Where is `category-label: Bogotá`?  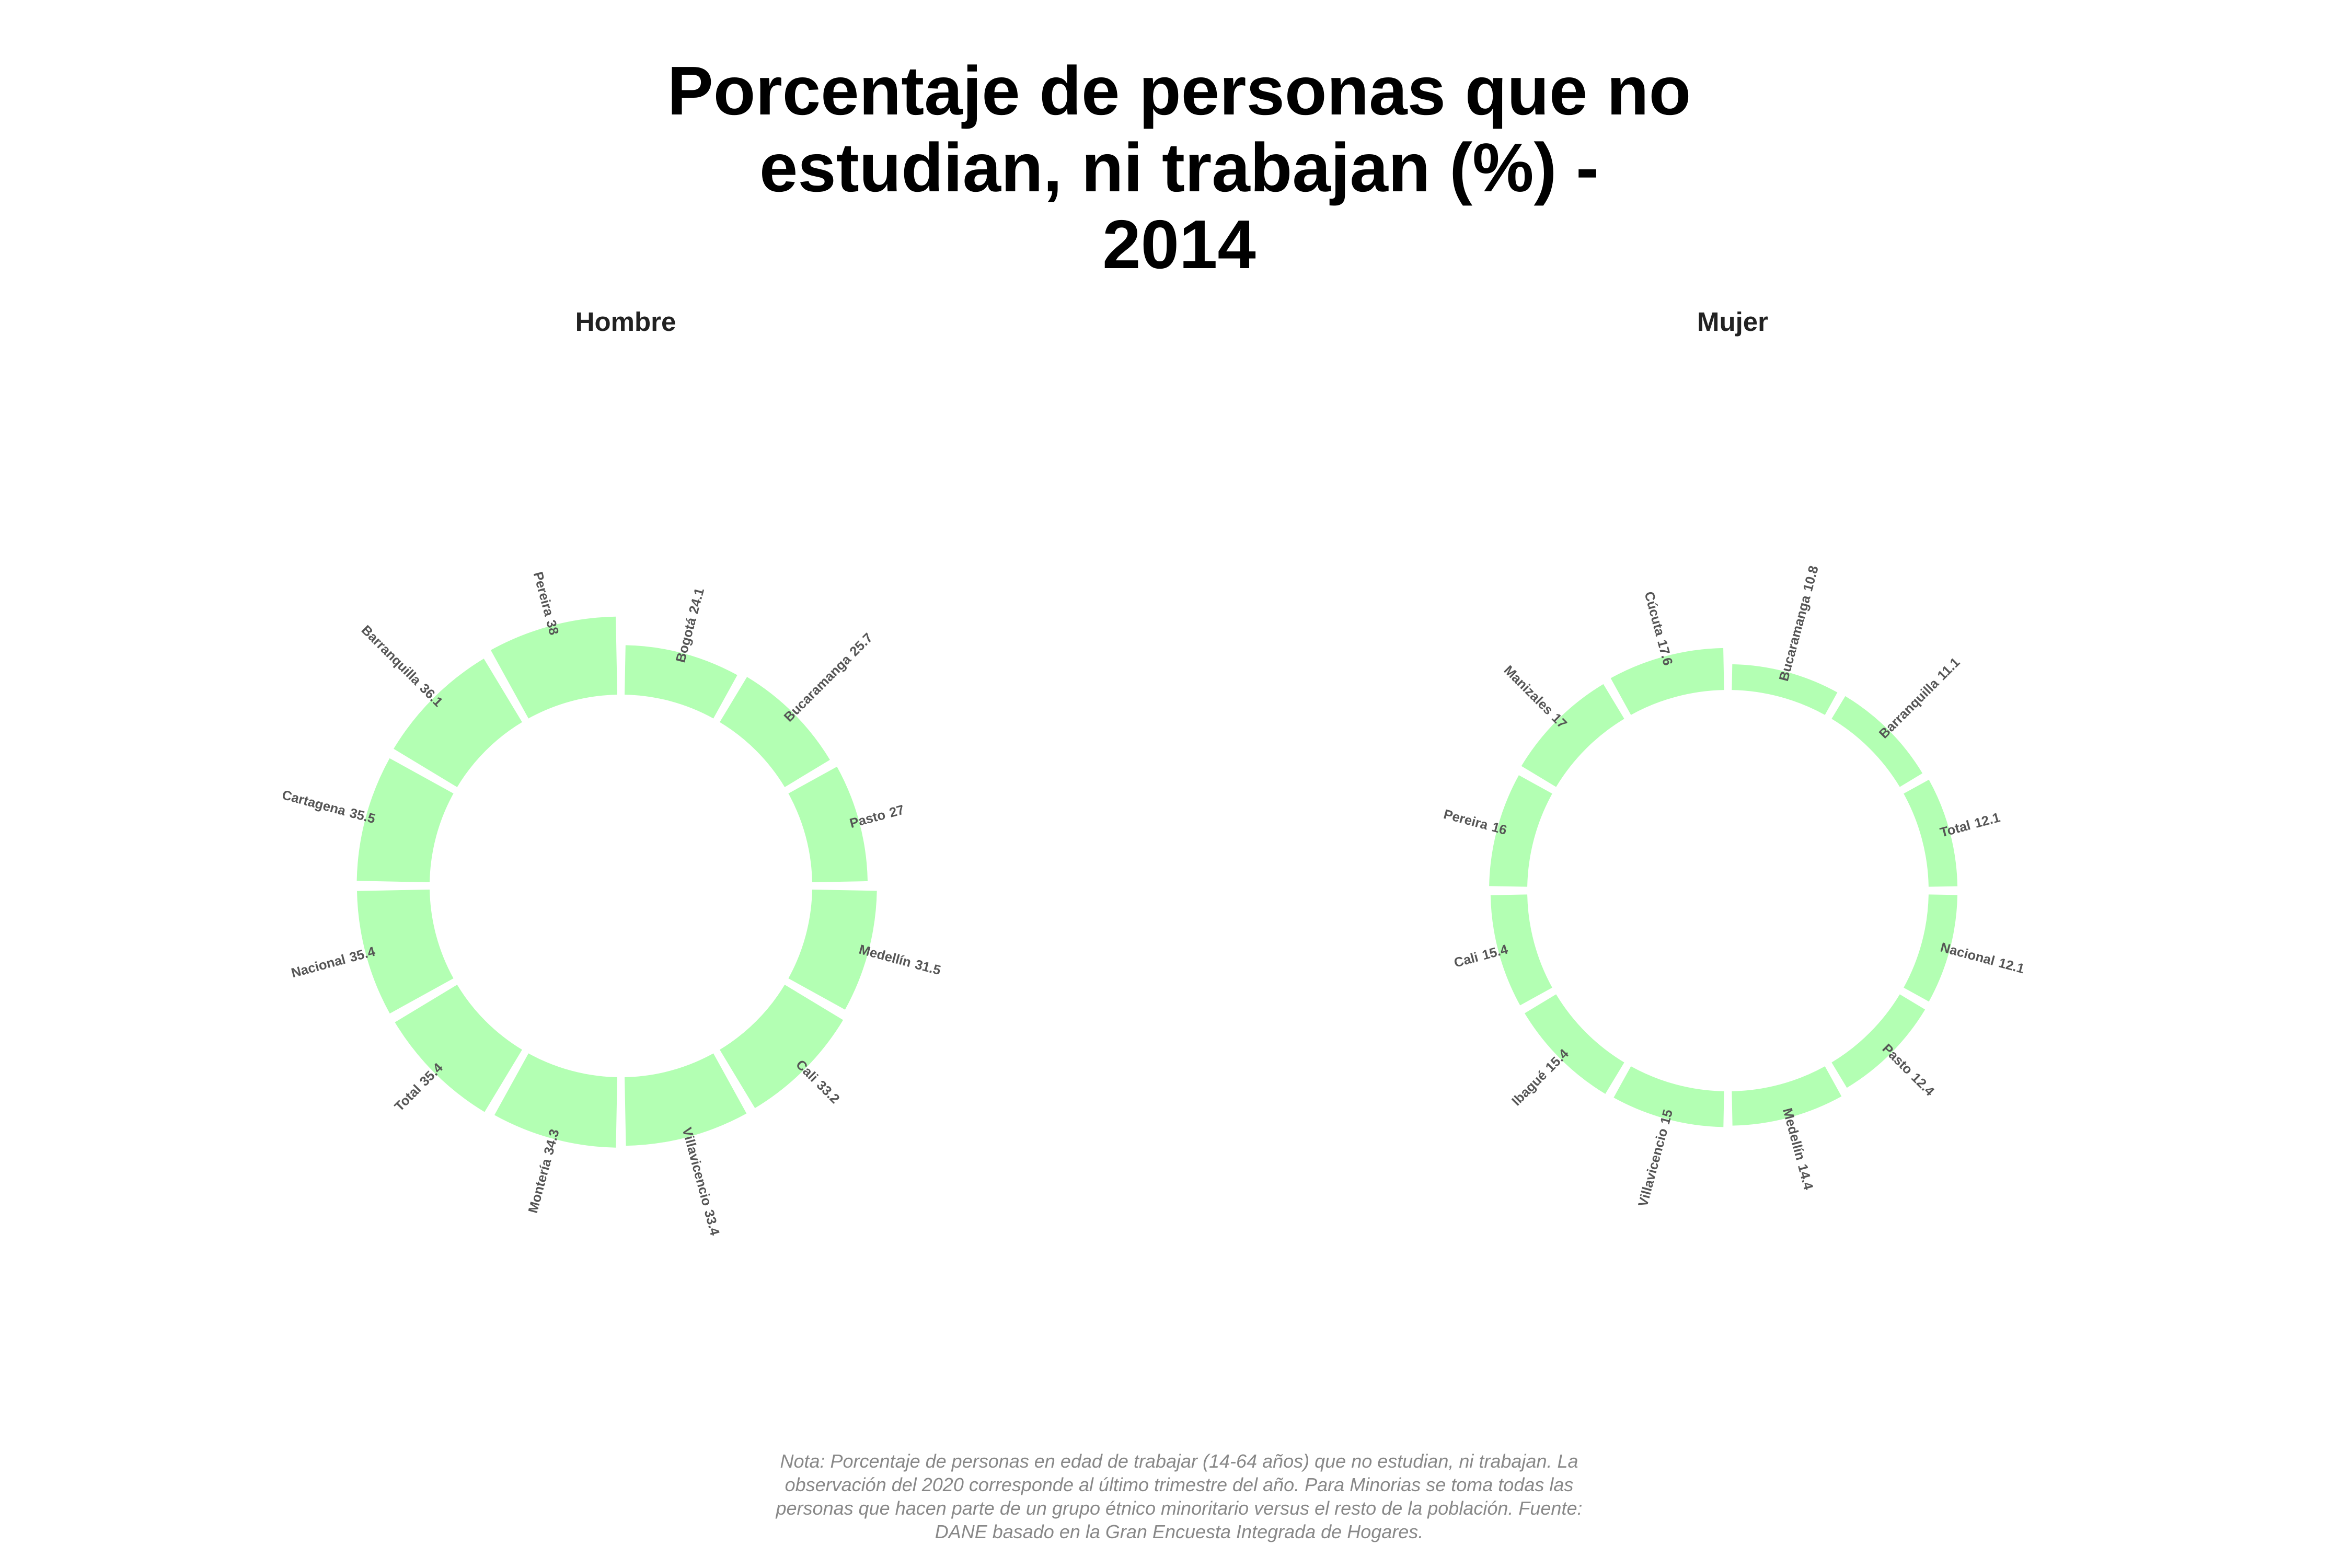
category-label: Bogotá is located at coordinates (686, 640).